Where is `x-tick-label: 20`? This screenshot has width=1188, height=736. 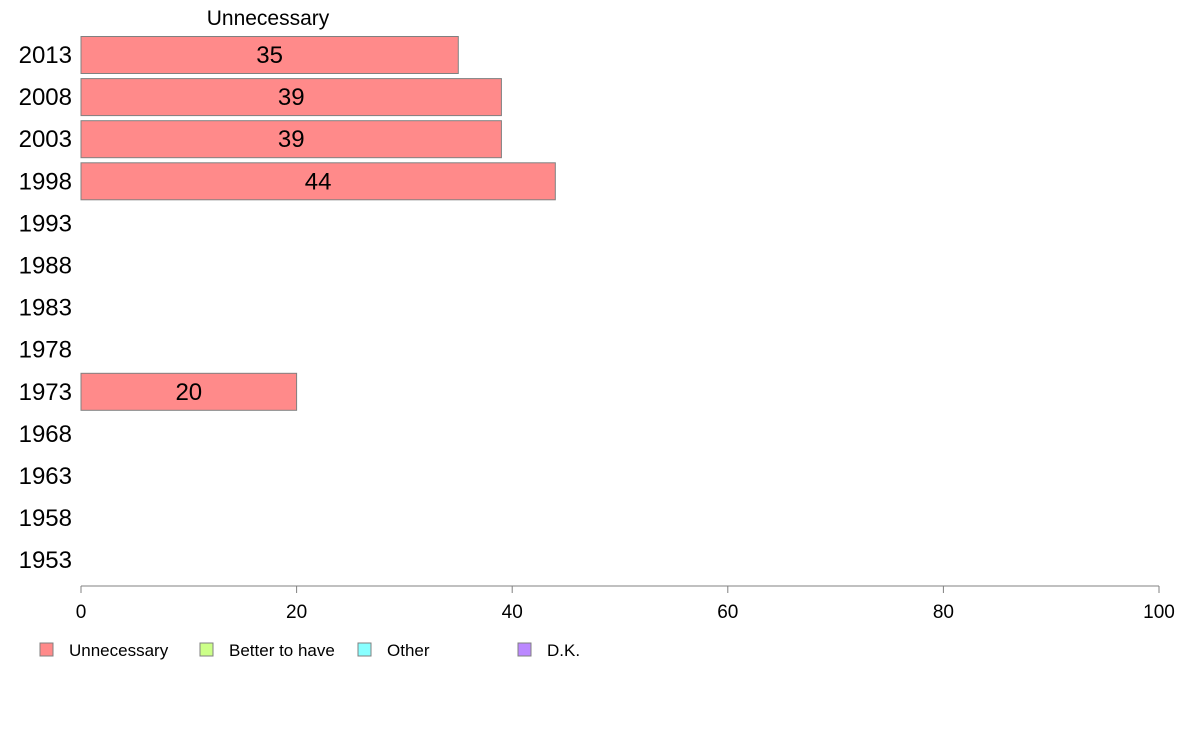
x-tick-label: 20 is located at coordinates (296, 612).